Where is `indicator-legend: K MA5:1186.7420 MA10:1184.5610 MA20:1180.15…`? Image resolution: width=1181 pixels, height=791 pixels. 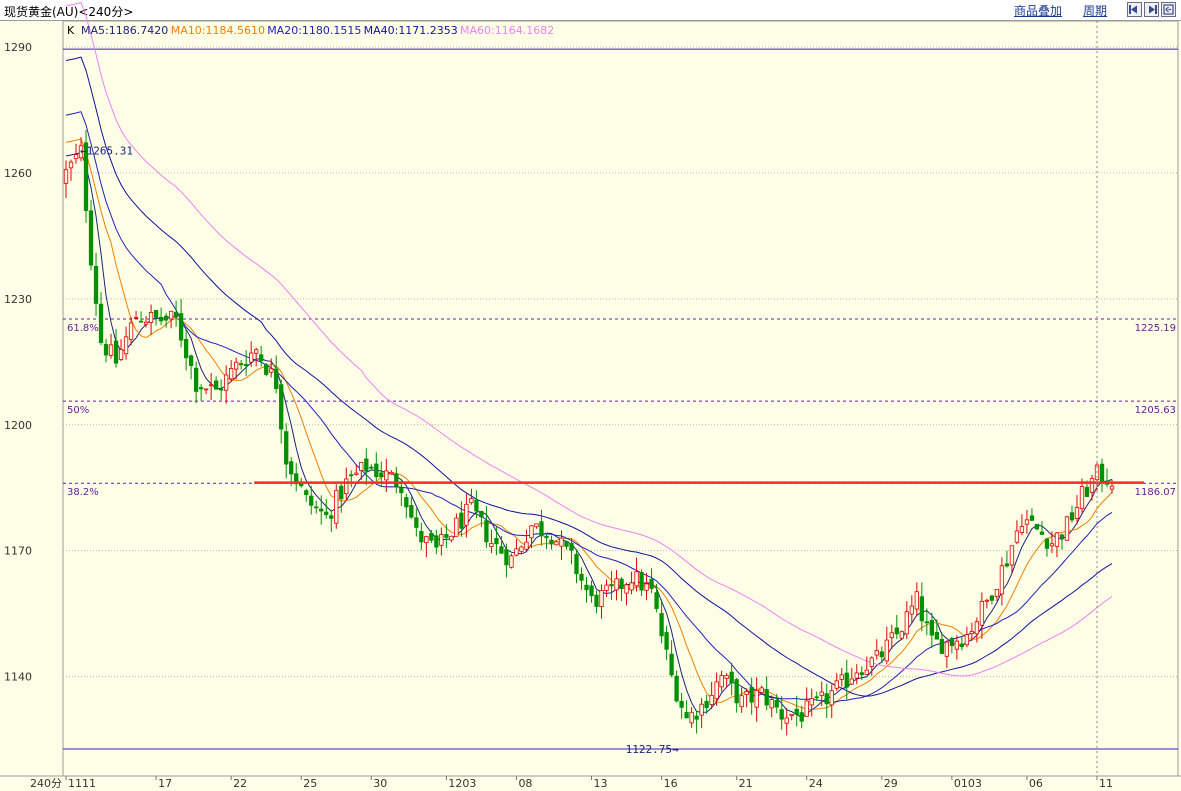
indicator-legend: K MA5:1186.7420 MA10:1184.5610 MA20:1180.15… is located at coordinates (310, 30).